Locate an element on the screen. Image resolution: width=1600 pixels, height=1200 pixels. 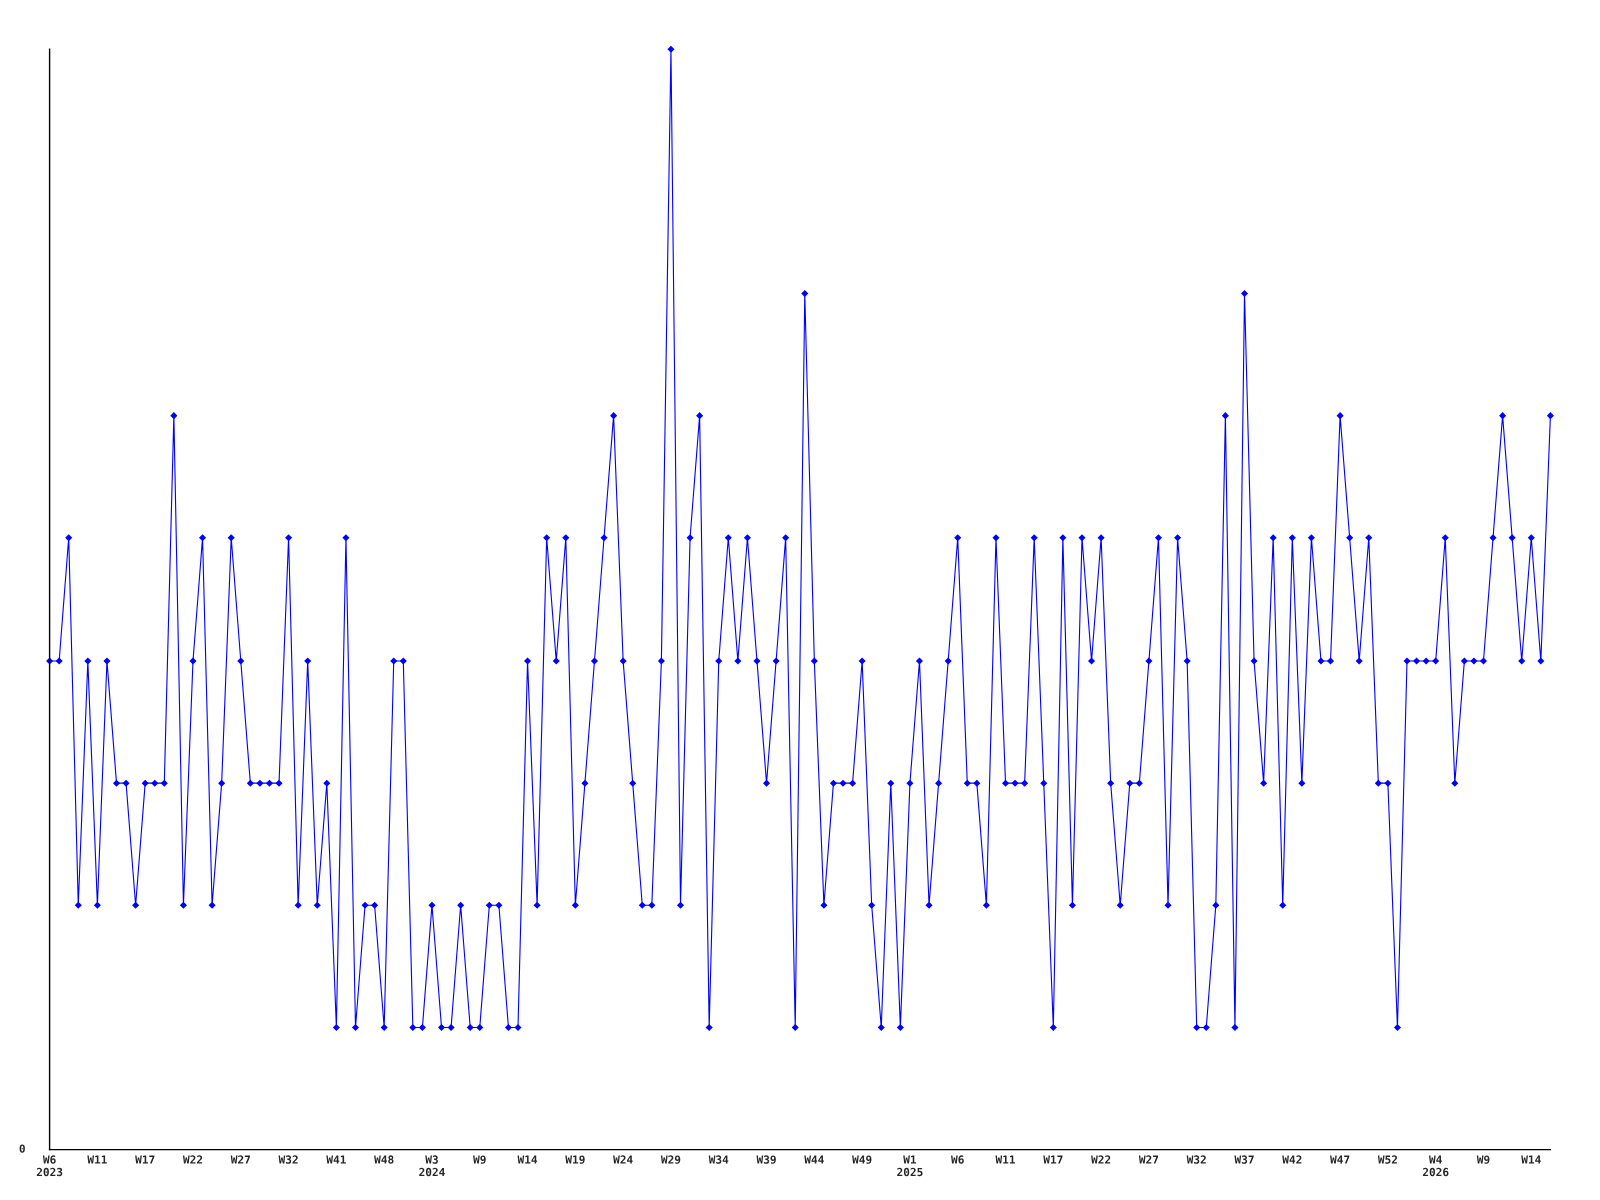
x-tick-label: W39 is located at coordinates (766, 1159).